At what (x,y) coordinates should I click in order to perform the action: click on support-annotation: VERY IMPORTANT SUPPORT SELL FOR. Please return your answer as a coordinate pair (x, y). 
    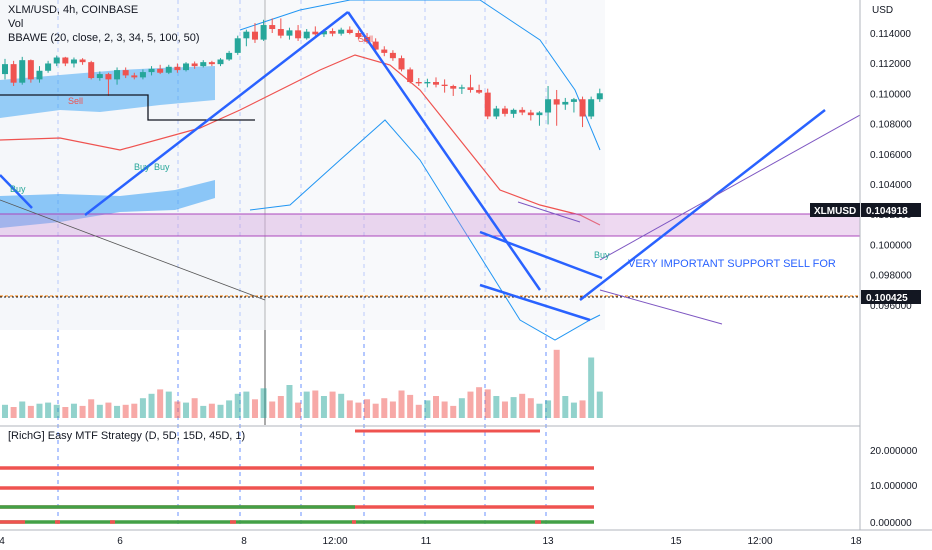
    Looking at the image, I should click on (732, 264).